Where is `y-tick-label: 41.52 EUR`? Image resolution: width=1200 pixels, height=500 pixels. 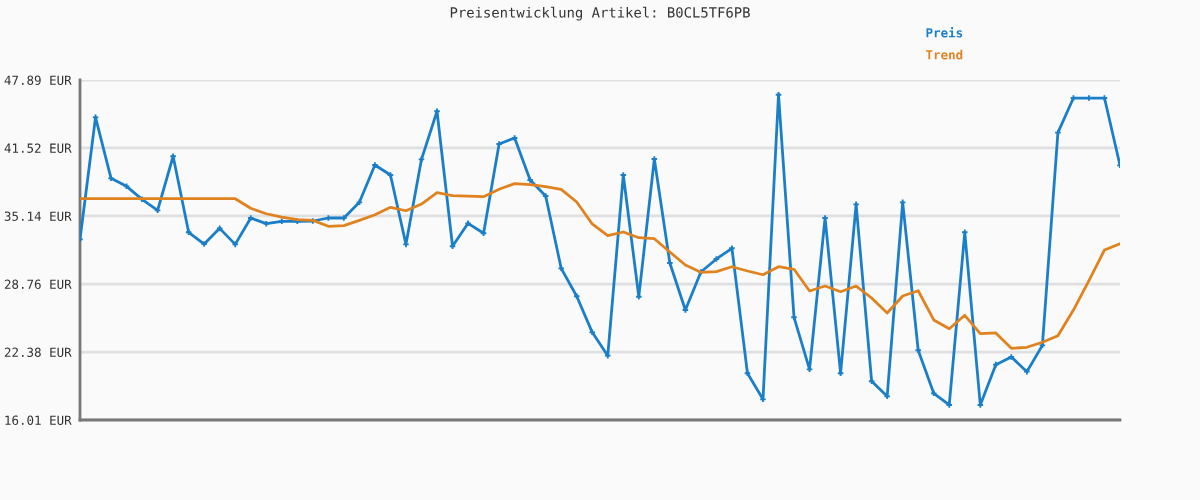
y-tick-label: 41.52 EUR is located at coordinates (38, 148).